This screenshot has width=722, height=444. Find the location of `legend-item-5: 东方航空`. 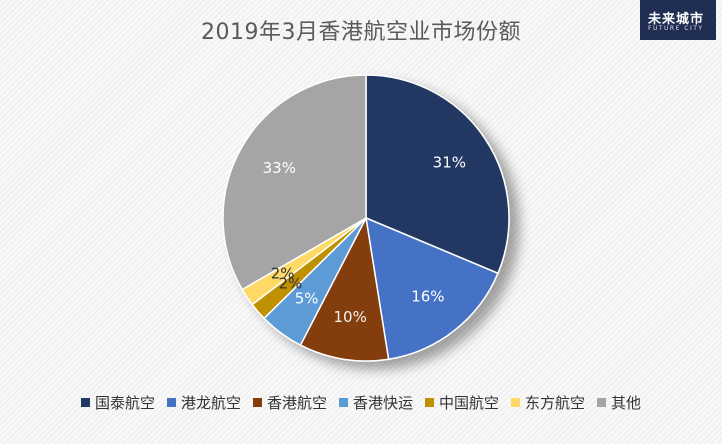

legend-item-5: 东方航空 is located at coordinates (548, 402).